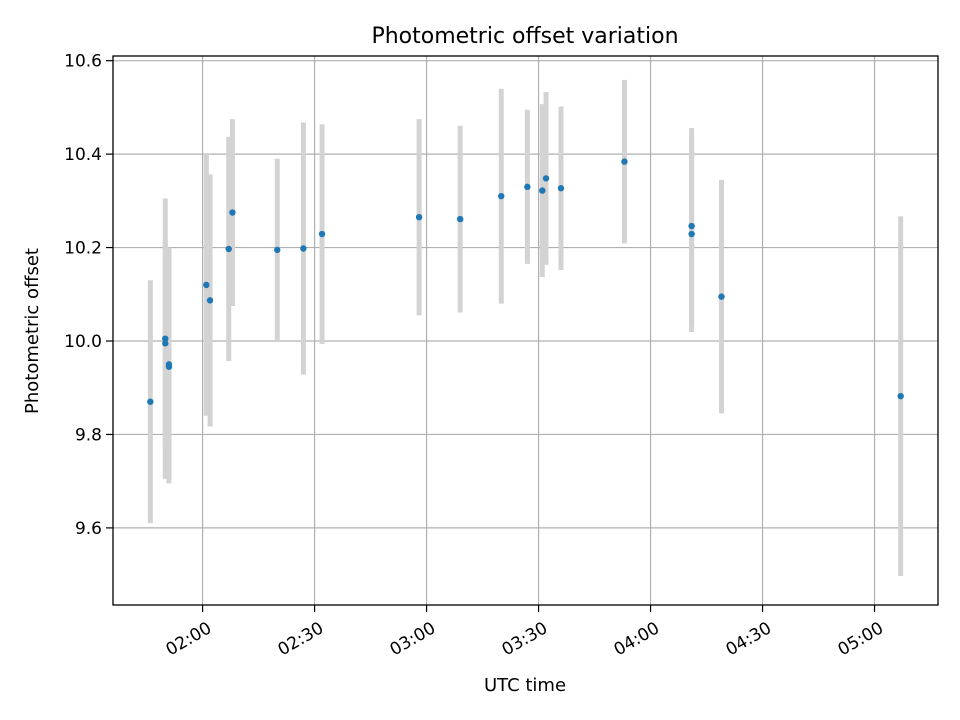 Image resolution: width=960 pixels, height=720 pixels. What do you see at coordinates (524, 36) in the screenshot?
I see `chart-title: Photometric offset variation` at bounding box center [524, 36].